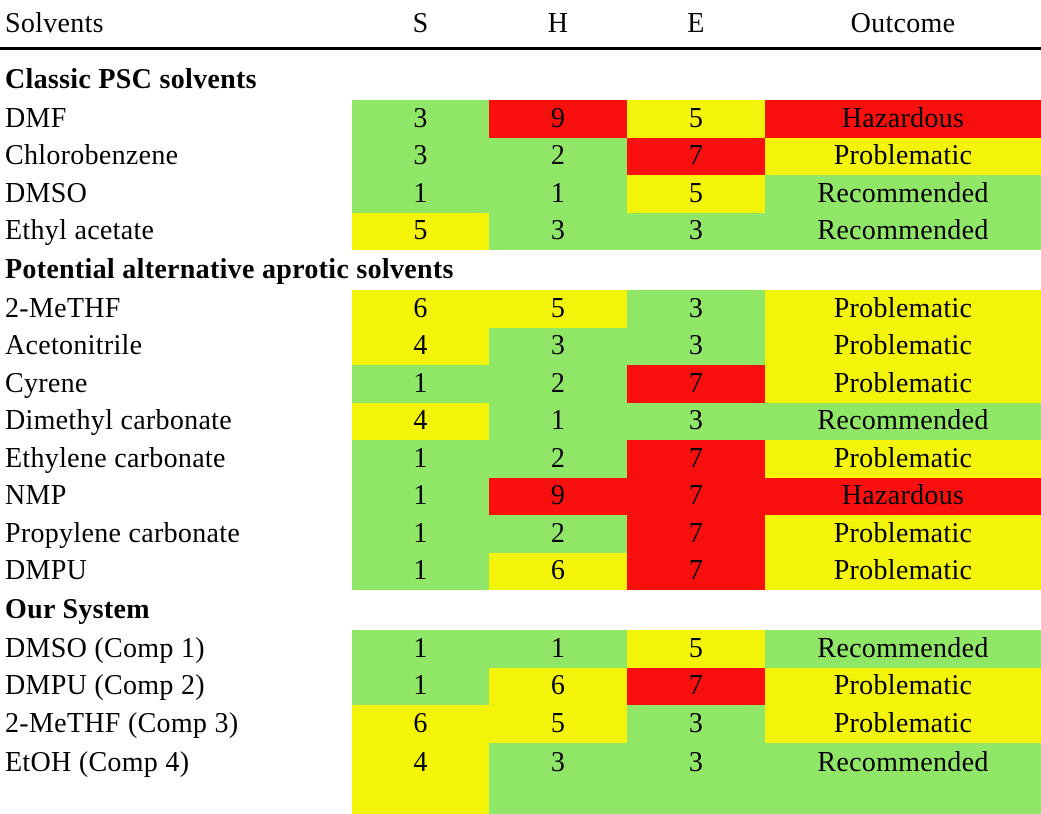 The image size is (1041, 814). I want to click on solvent-row: Chlorobenzene 3 2 7 Problematic, so click(520, 156).